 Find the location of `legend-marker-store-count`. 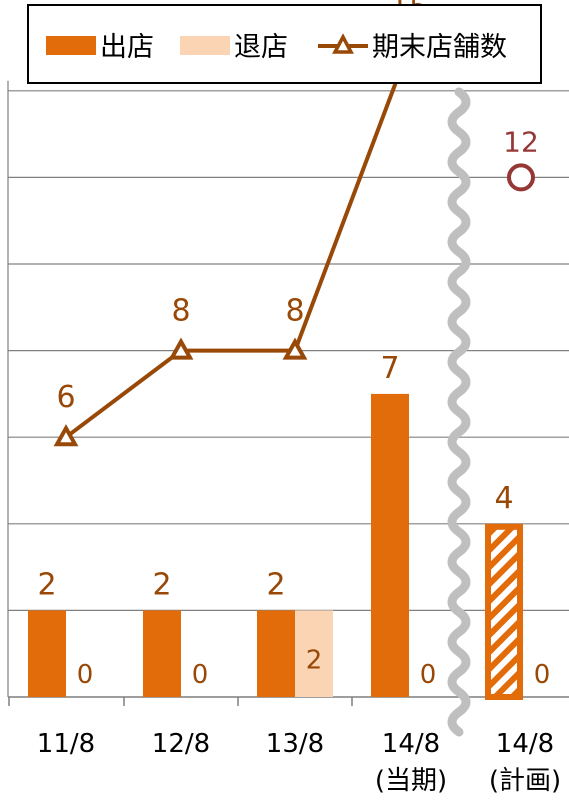

legend-marker-store-count is located at coordinates (343, 43).